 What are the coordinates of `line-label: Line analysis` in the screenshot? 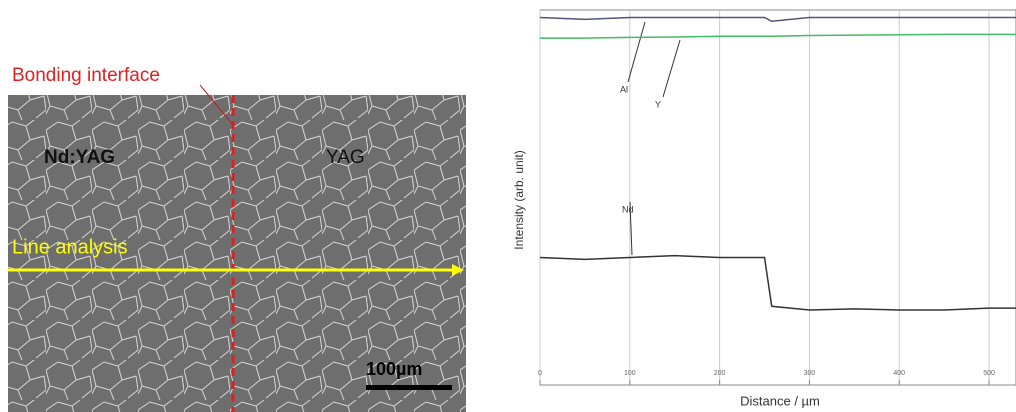 It's located at (70, 247).